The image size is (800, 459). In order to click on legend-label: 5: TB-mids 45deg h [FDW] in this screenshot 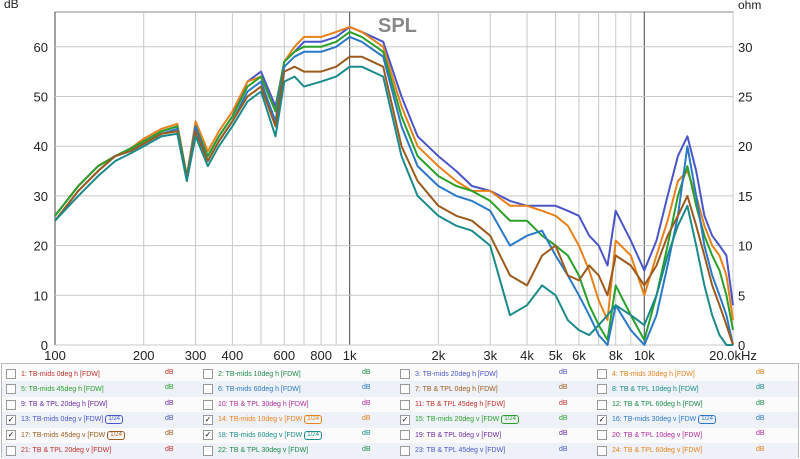, I will do `click(62, 389)`.